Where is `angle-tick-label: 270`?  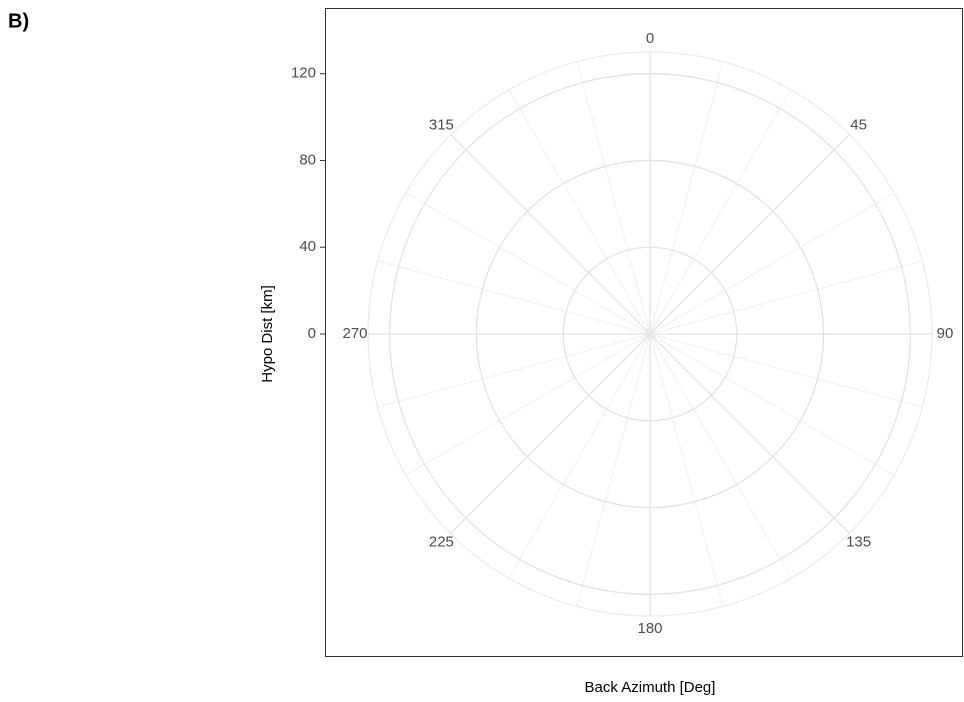
angle-tick-label: 270 is located at coordinates (354, 333).